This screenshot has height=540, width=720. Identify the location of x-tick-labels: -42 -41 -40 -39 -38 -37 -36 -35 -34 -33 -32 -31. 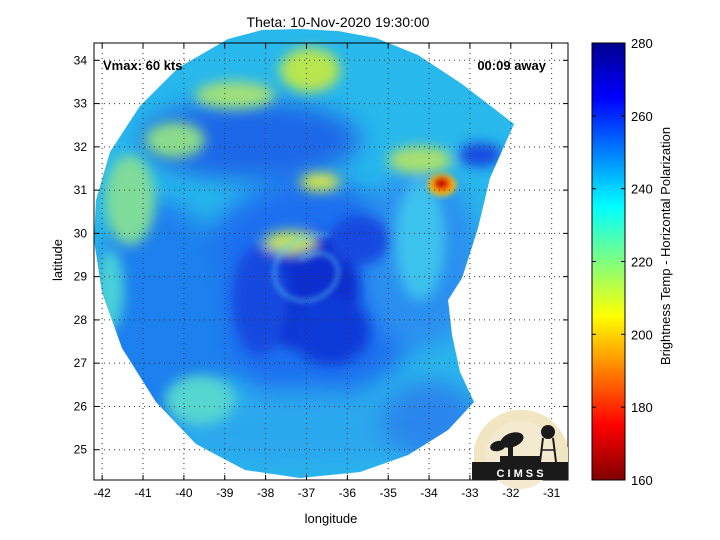
(327, 493).